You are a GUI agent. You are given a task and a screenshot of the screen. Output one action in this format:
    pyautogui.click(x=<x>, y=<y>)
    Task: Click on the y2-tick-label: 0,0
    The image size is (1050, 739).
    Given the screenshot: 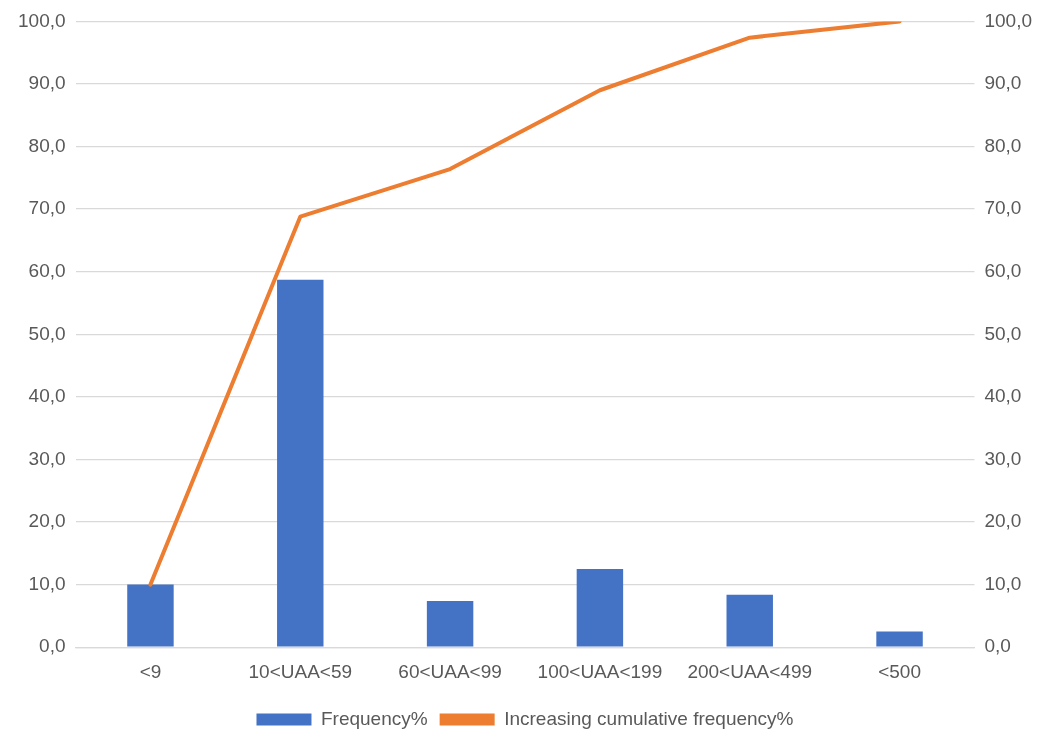 What is the action you would take?
    pyautogui.click(x=997, y=646)
    